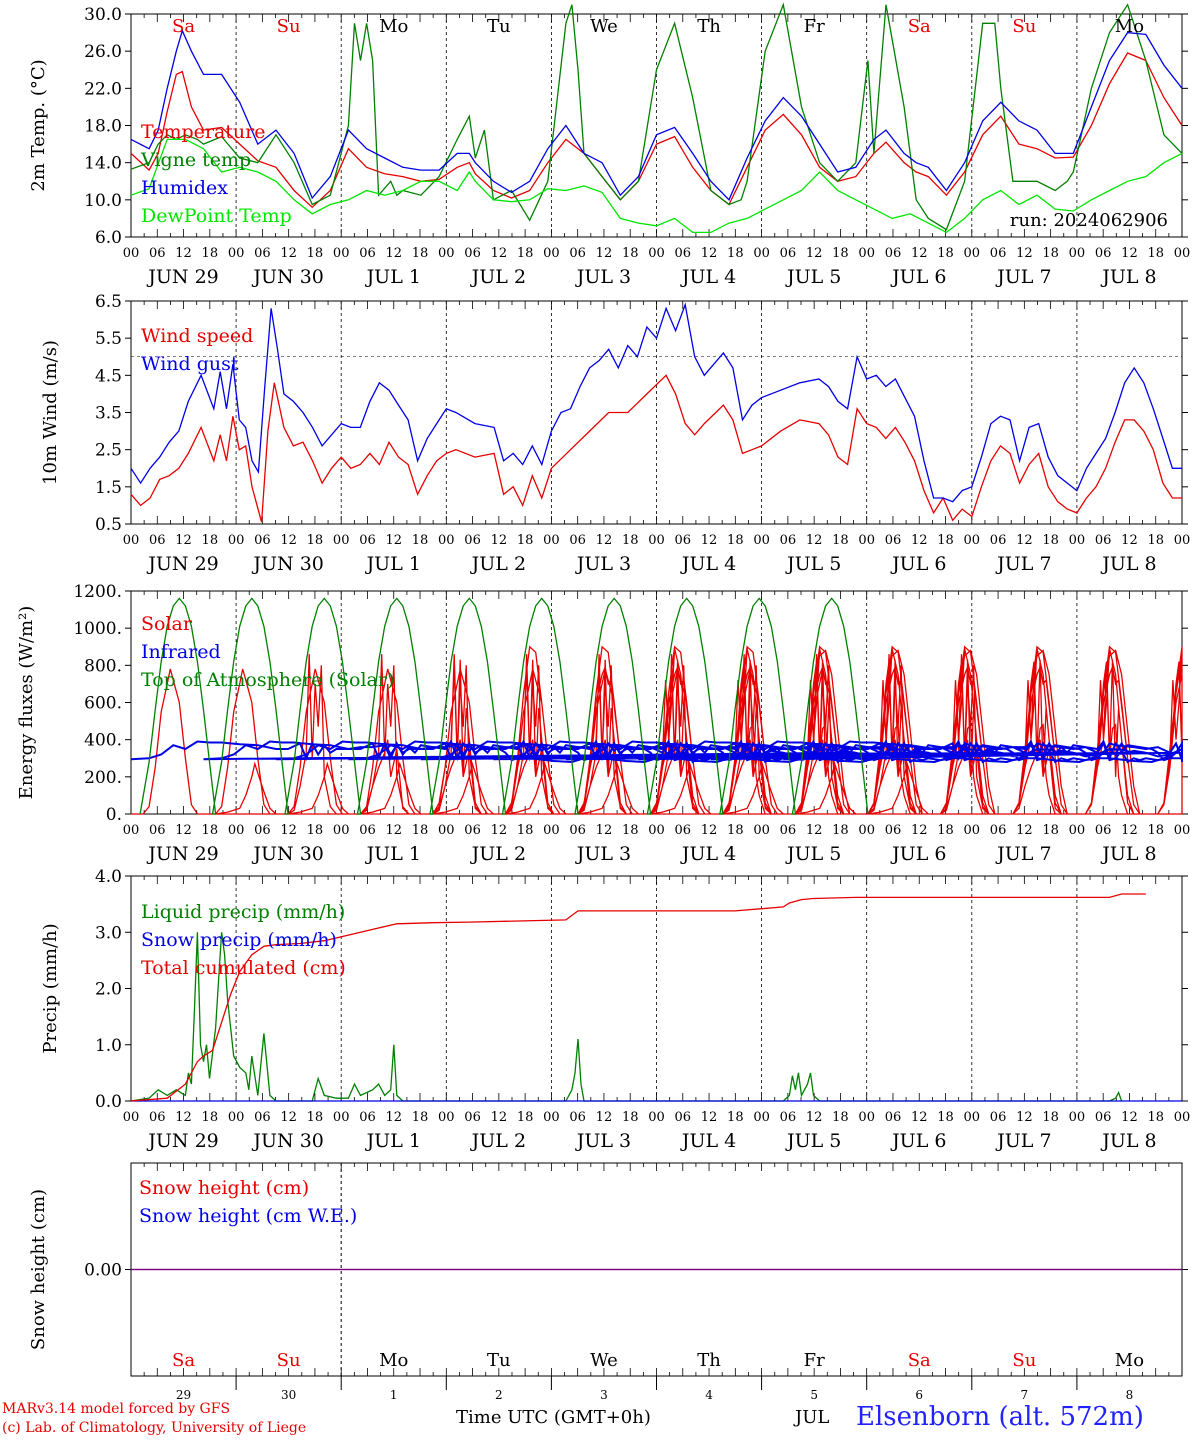  Describe the element at coordinates (813, 277) in the screenshot. I see `panel1-day-label: JUL 5` at that location.